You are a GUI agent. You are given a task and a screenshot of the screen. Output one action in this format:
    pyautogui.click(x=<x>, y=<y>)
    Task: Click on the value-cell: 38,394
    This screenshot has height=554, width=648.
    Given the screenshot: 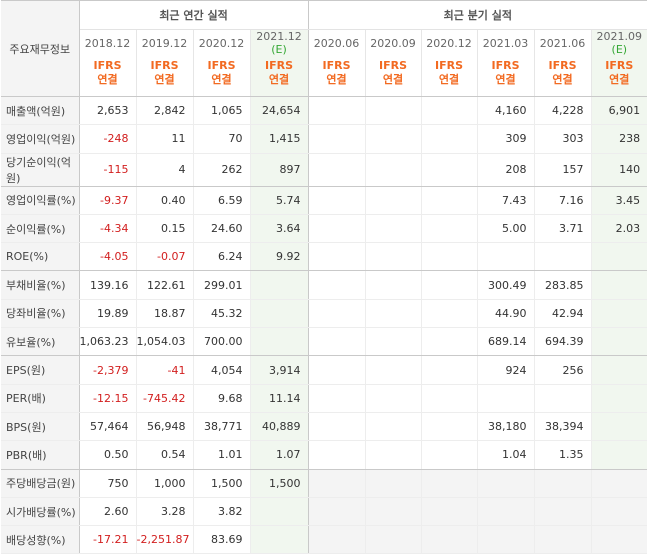 What is the action you would take?
    pyautogui.click(x=562, y=427)
    